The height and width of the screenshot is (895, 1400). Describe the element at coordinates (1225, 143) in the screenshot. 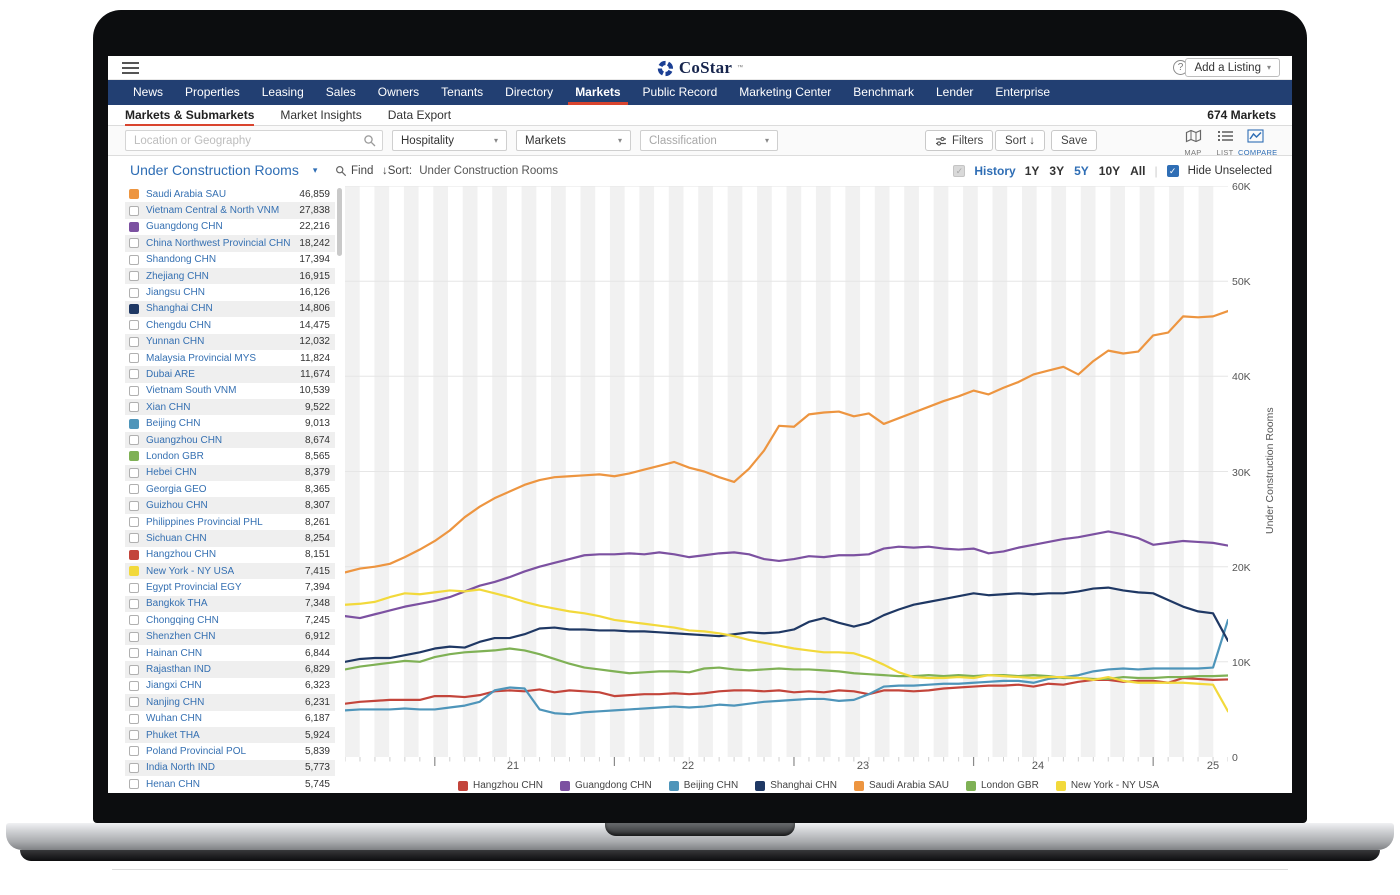

I see `list-view-button: LIST` at that location.